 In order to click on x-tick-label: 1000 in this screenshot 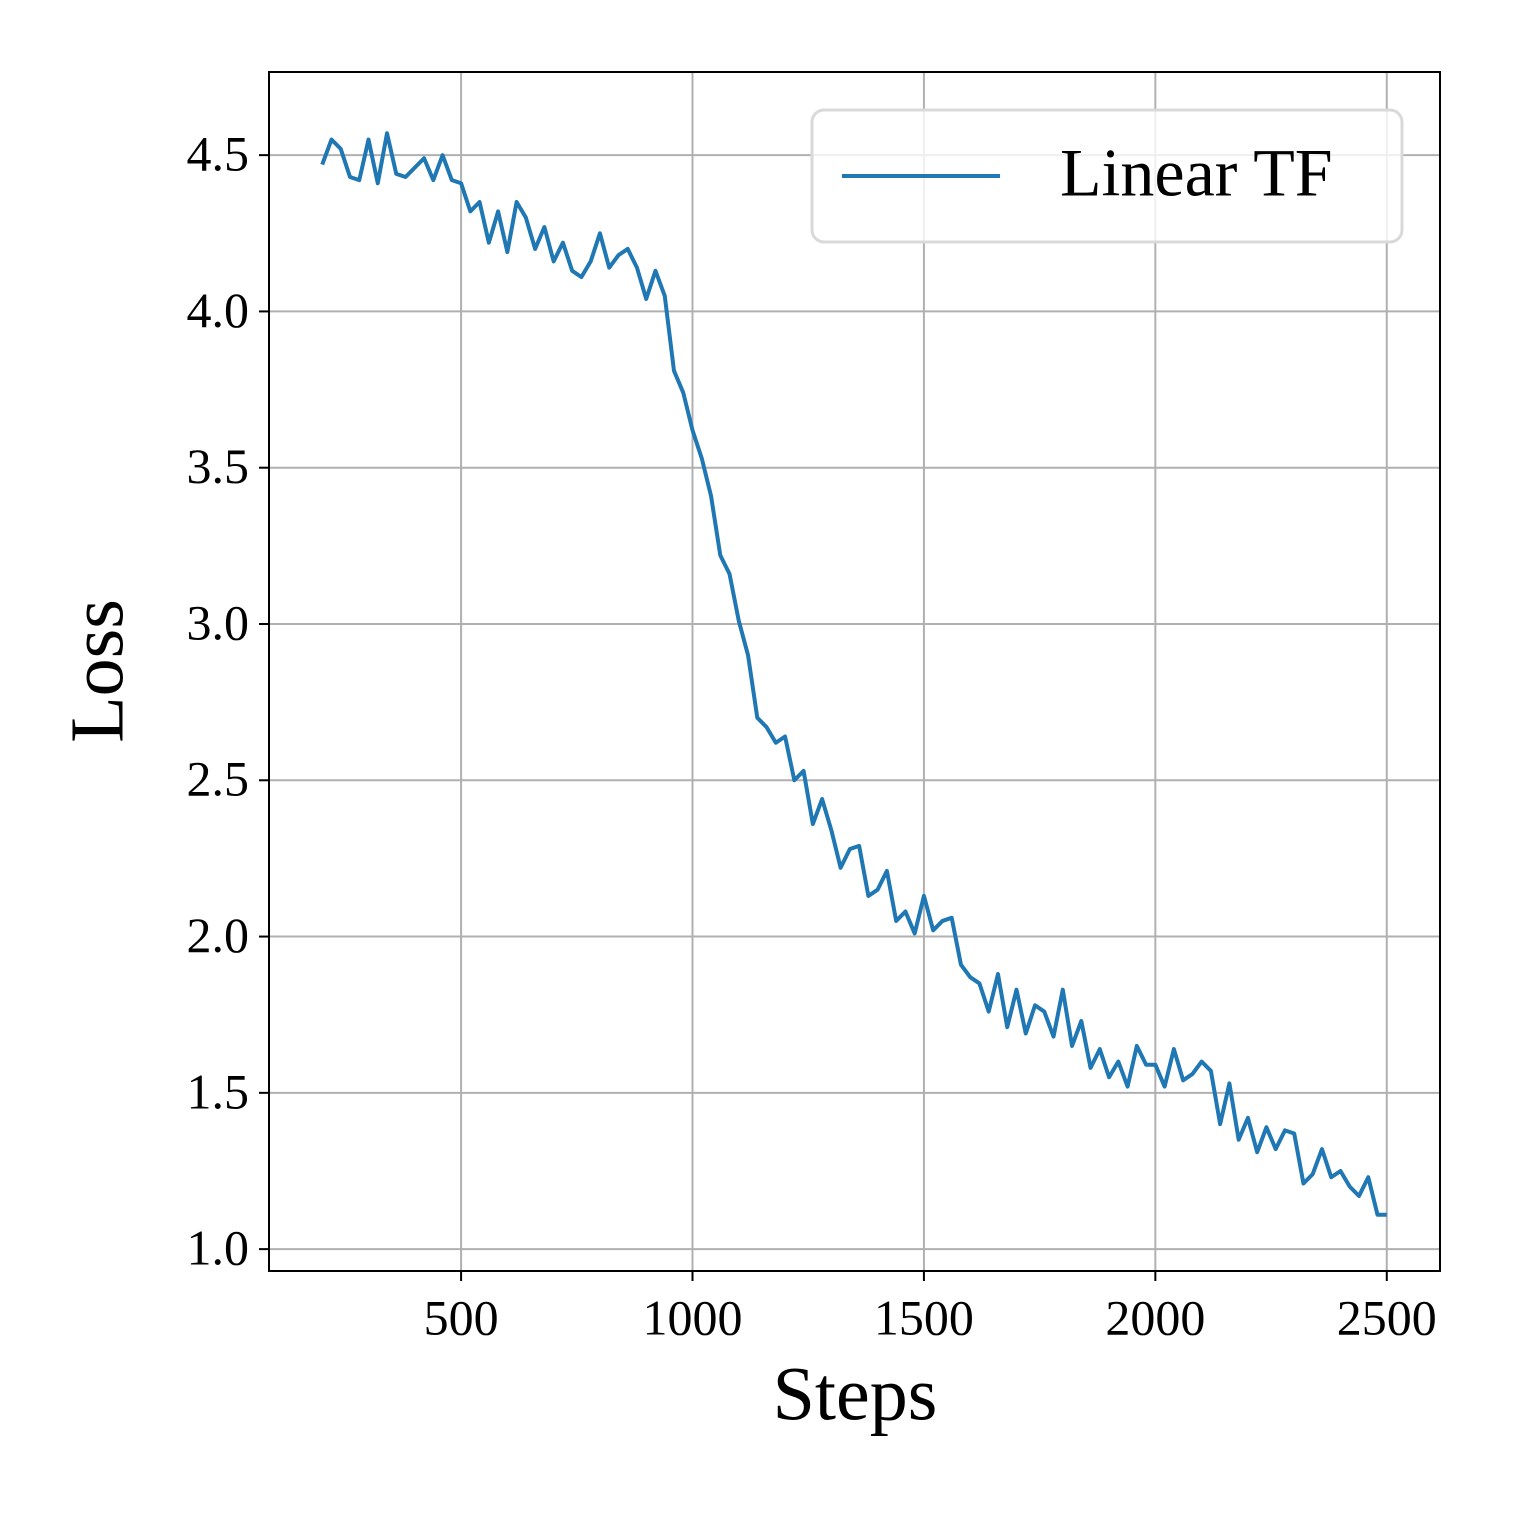, I will do `click(693, 1317)`.